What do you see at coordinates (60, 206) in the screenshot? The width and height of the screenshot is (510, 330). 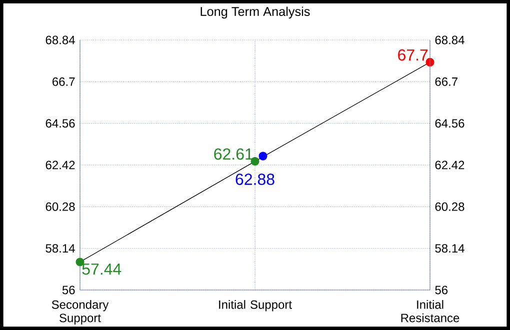 I see `y-tick-label: 60.28` at bounding box center [60, 206].